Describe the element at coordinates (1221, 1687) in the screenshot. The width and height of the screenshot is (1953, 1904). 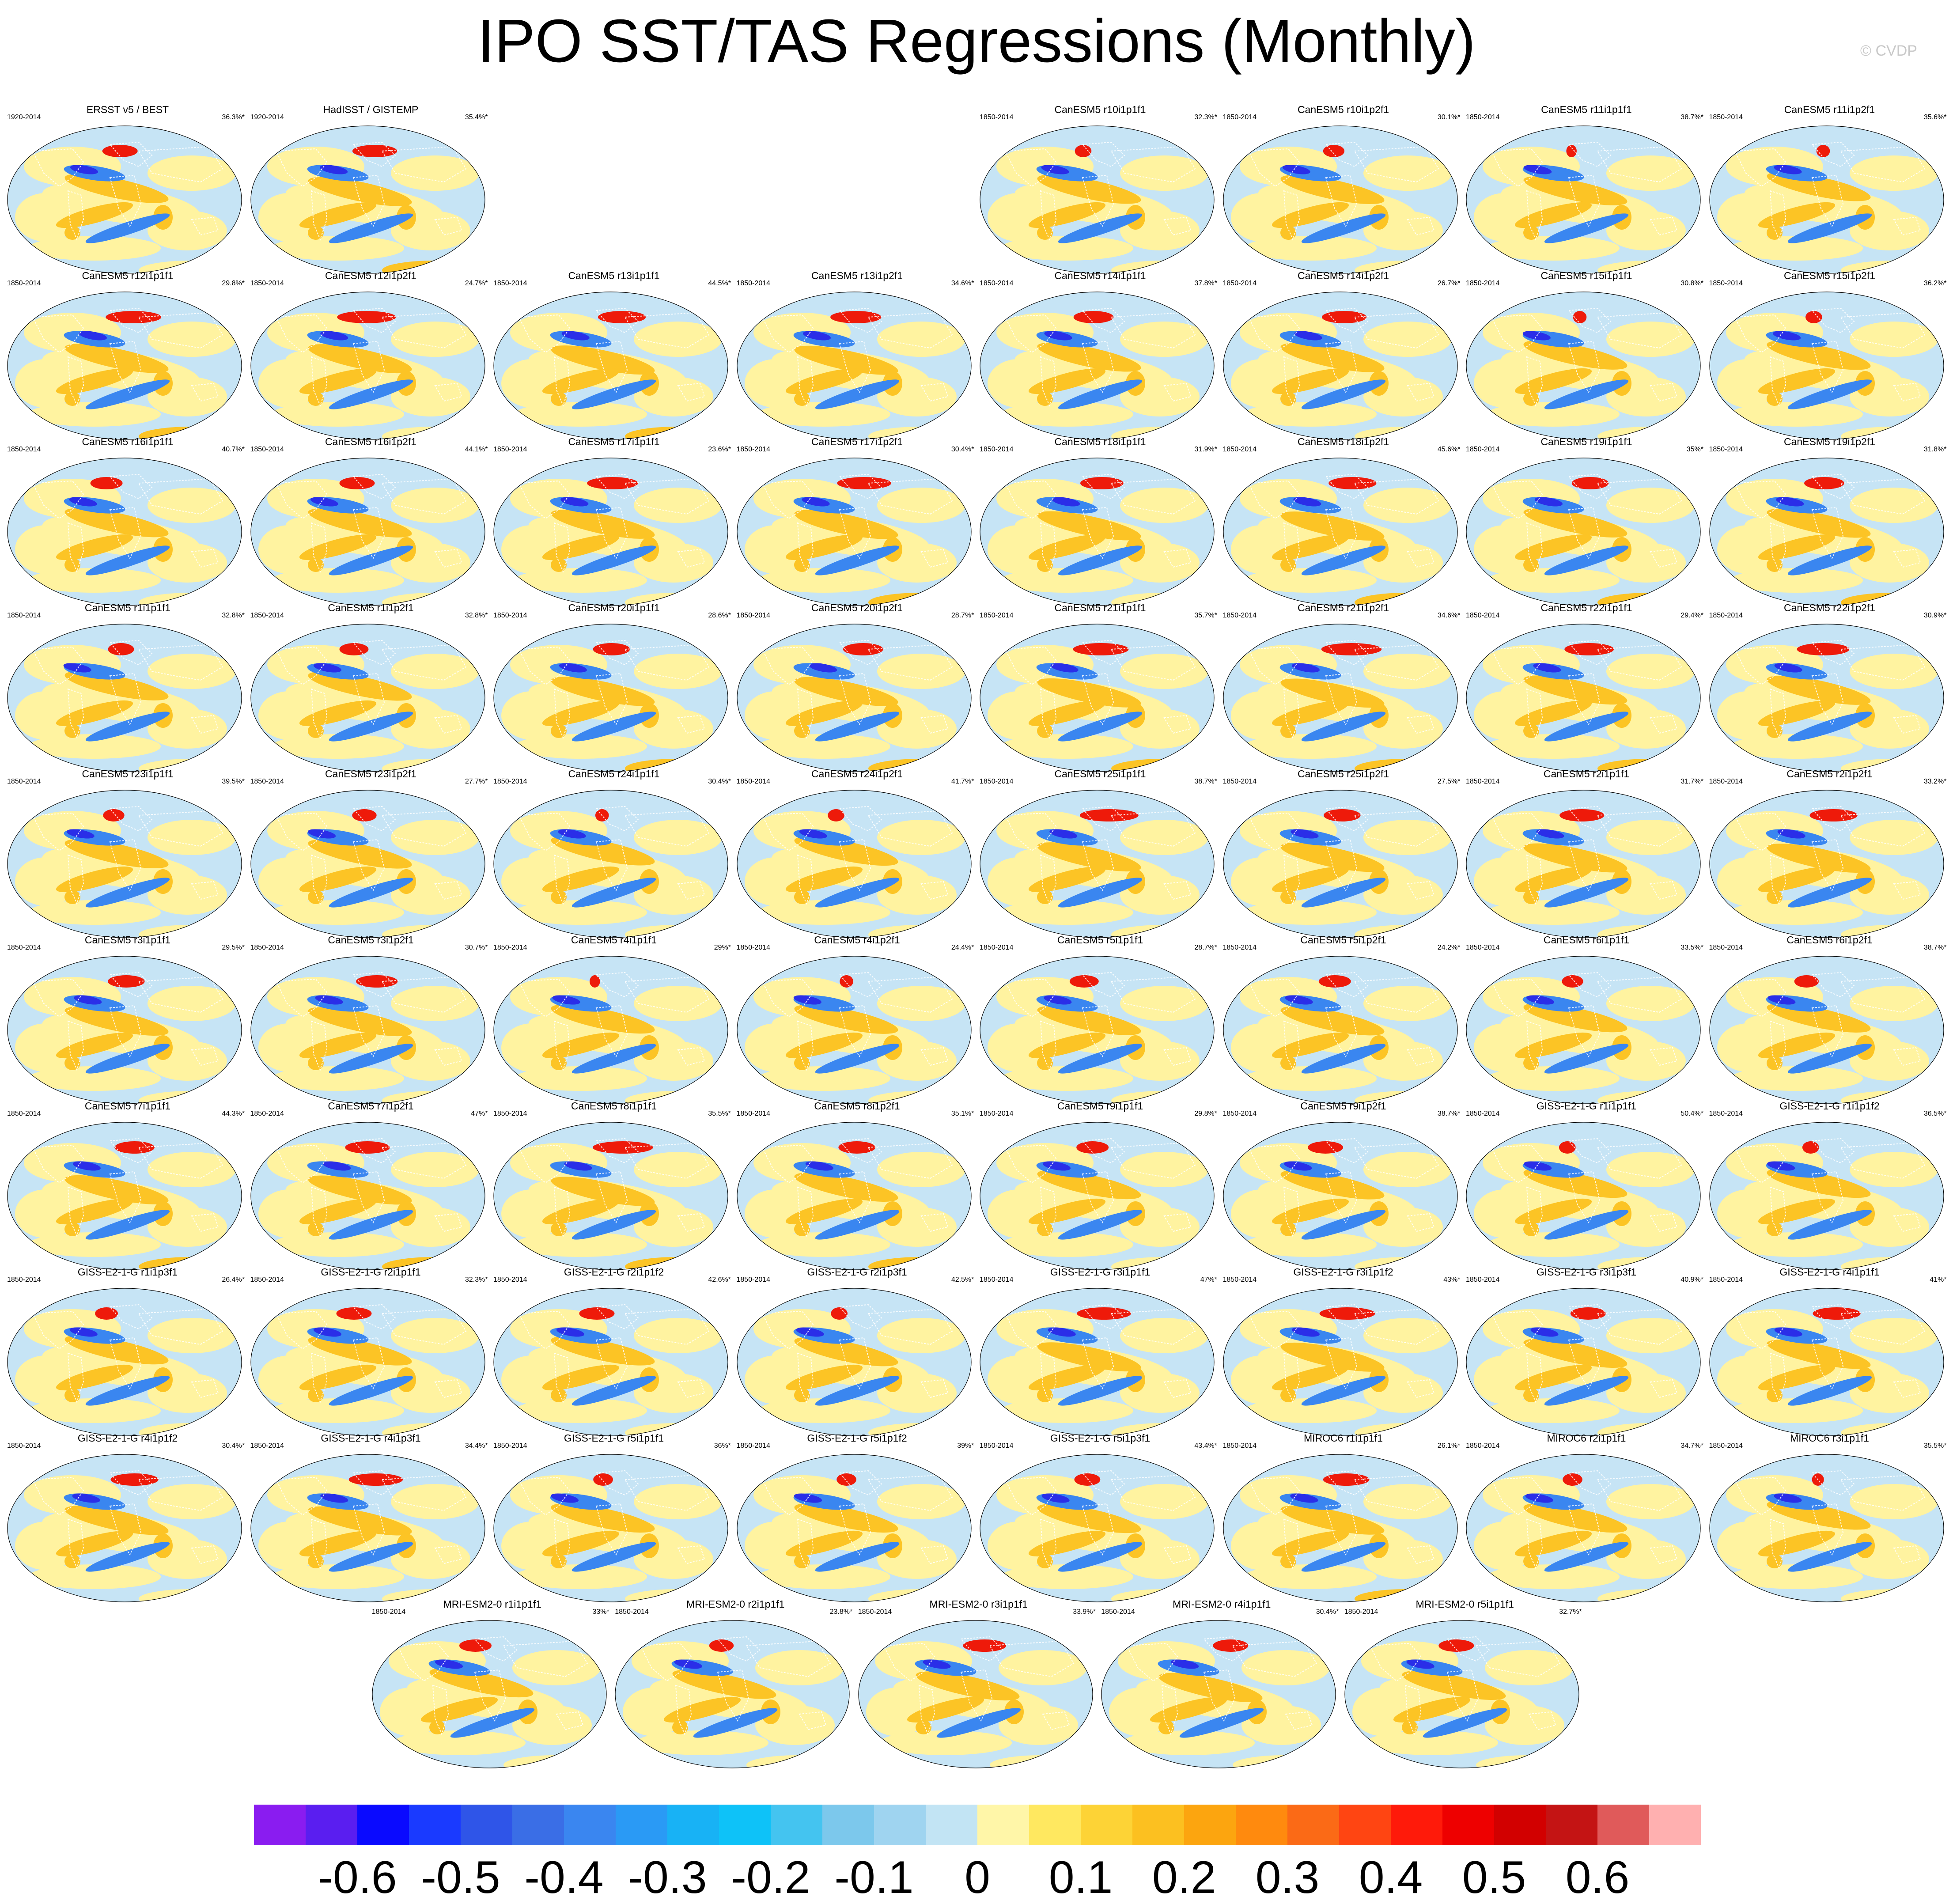
I see `map-panel: MRI-ESM2-0 r4i1p1f1 1850-2014 30.4%*` at that location.